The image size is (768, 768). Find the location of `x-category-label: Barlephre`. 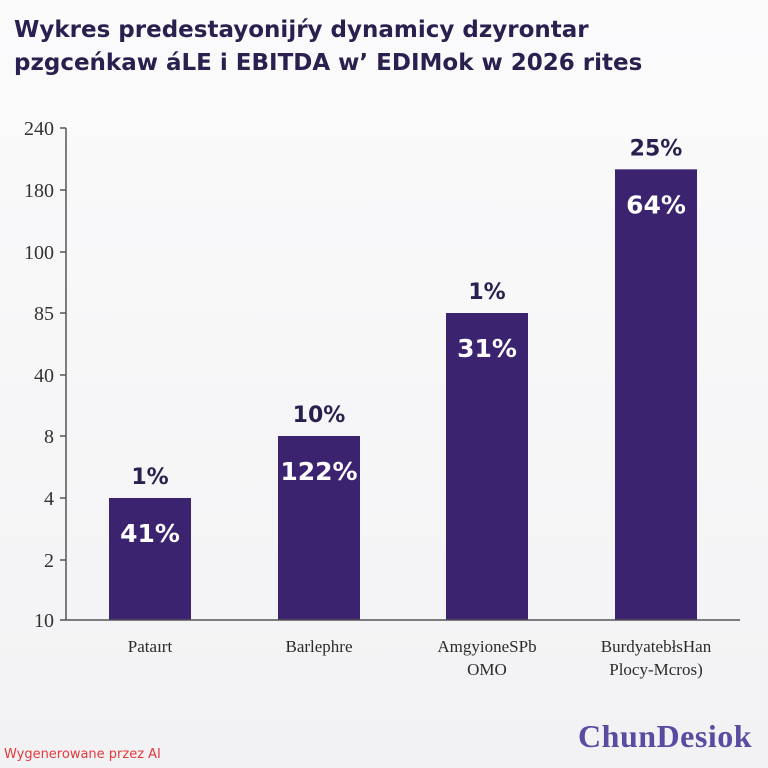

x-category-label: Barlephre is located at coordinates (318, 646).